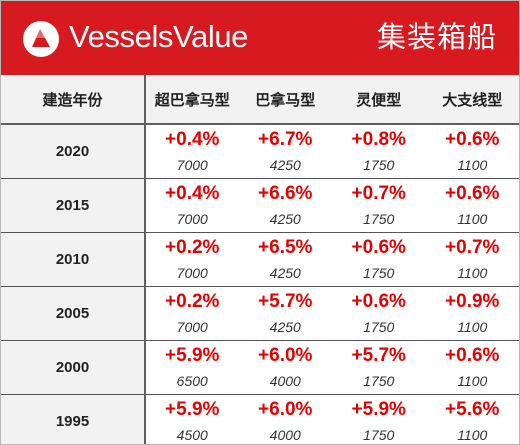 The image size is (520, 445). What do you see at coordinates (73, 100) in the screenshot?
I see `column-header-build-year: 建造年份` at bounding box center [73, 100].